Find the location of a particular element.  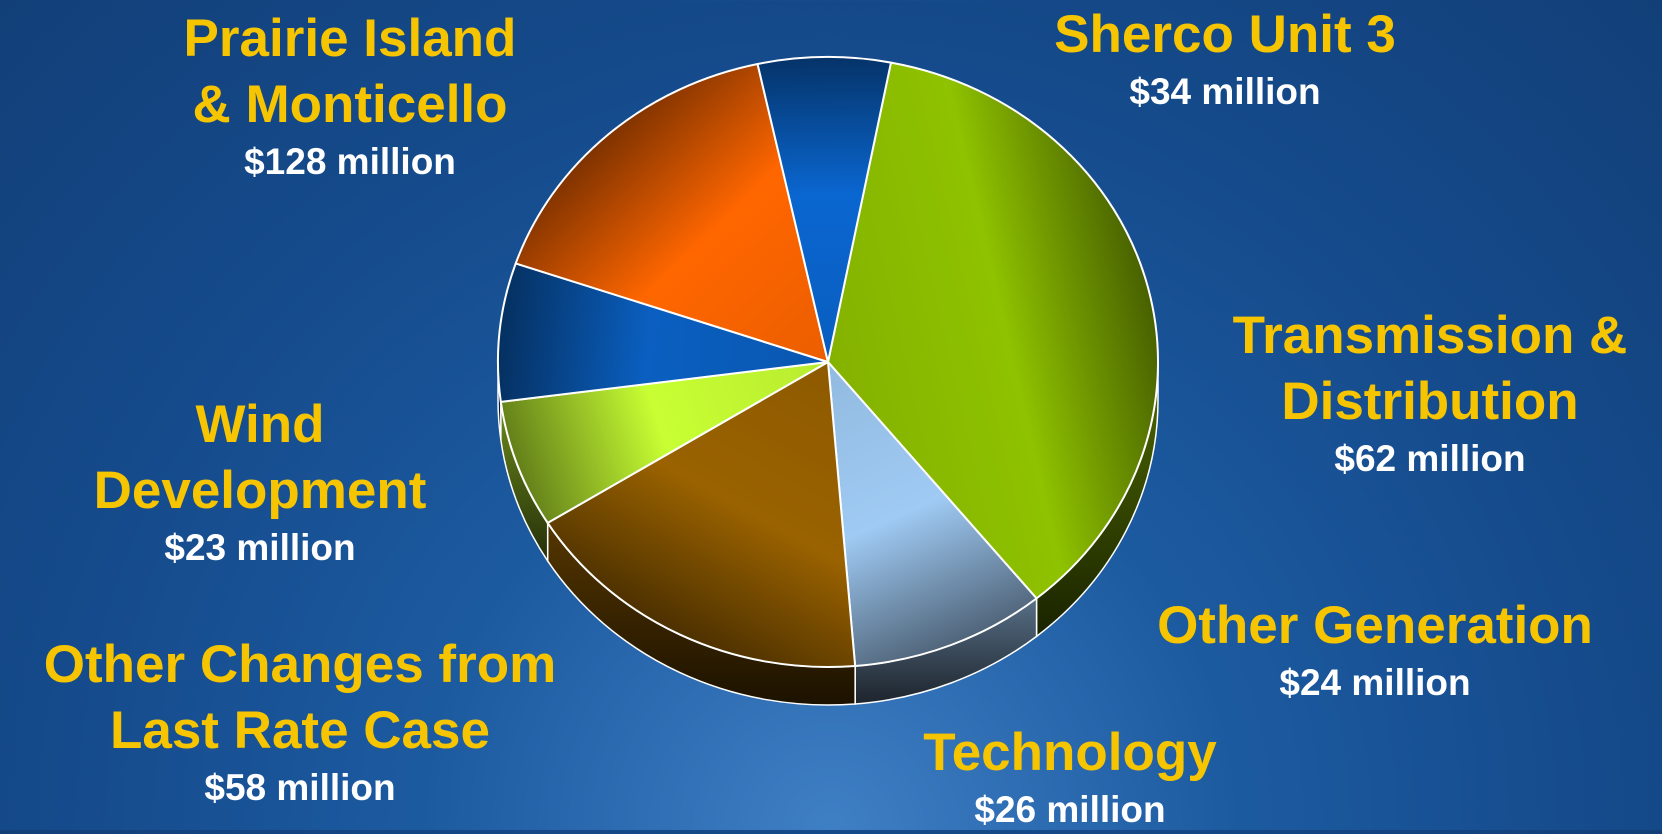

pie-slice-wind-development is located at coordinates (824, 209).